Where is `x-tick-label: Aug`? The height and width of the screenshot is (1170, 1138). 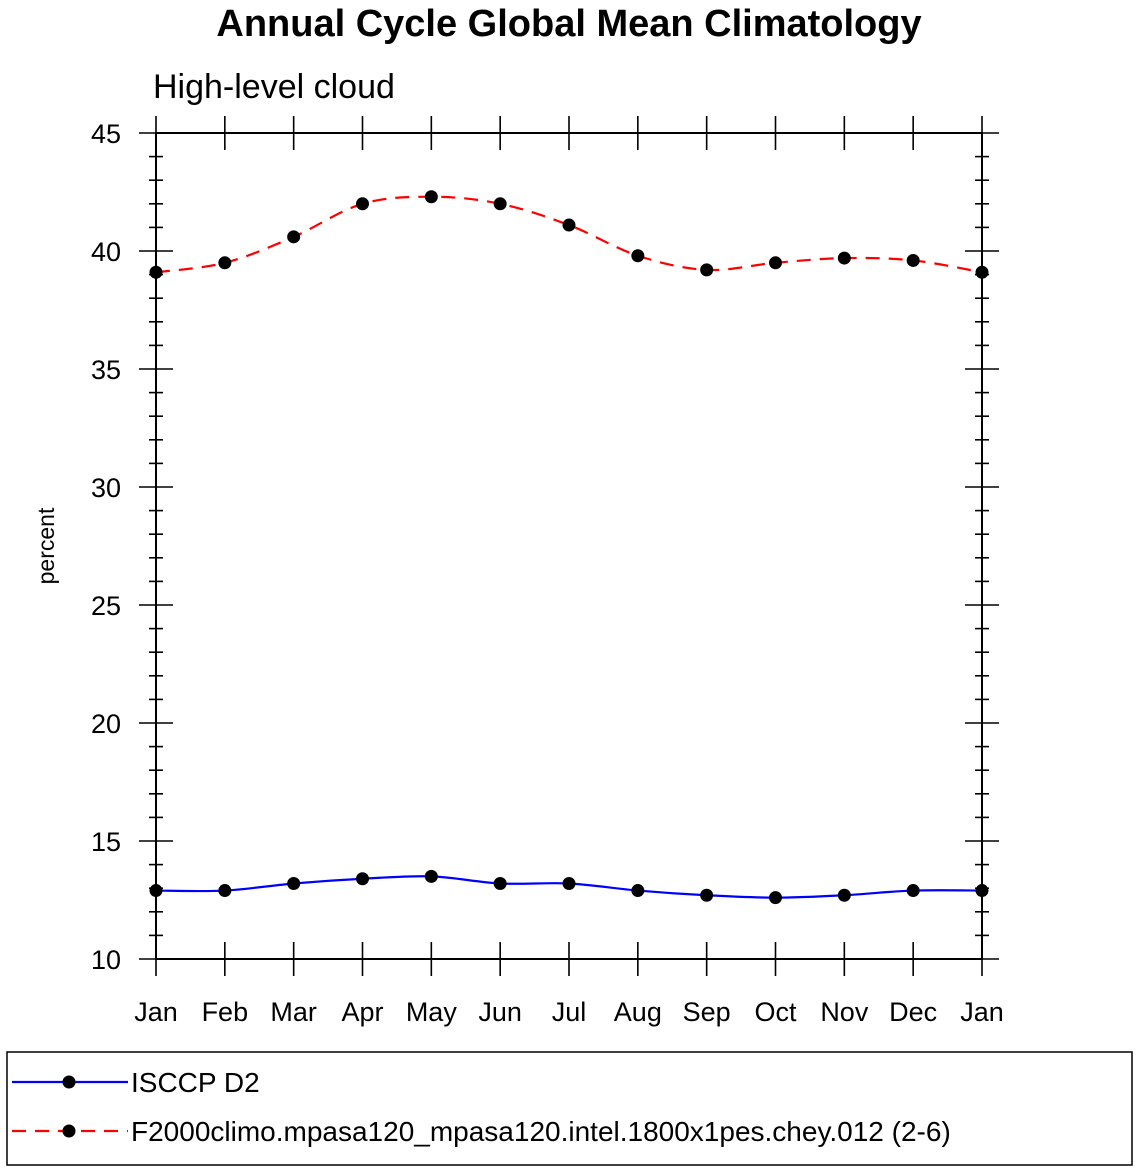 x-tick-label: Aug is located at coordinates (638, 1012).